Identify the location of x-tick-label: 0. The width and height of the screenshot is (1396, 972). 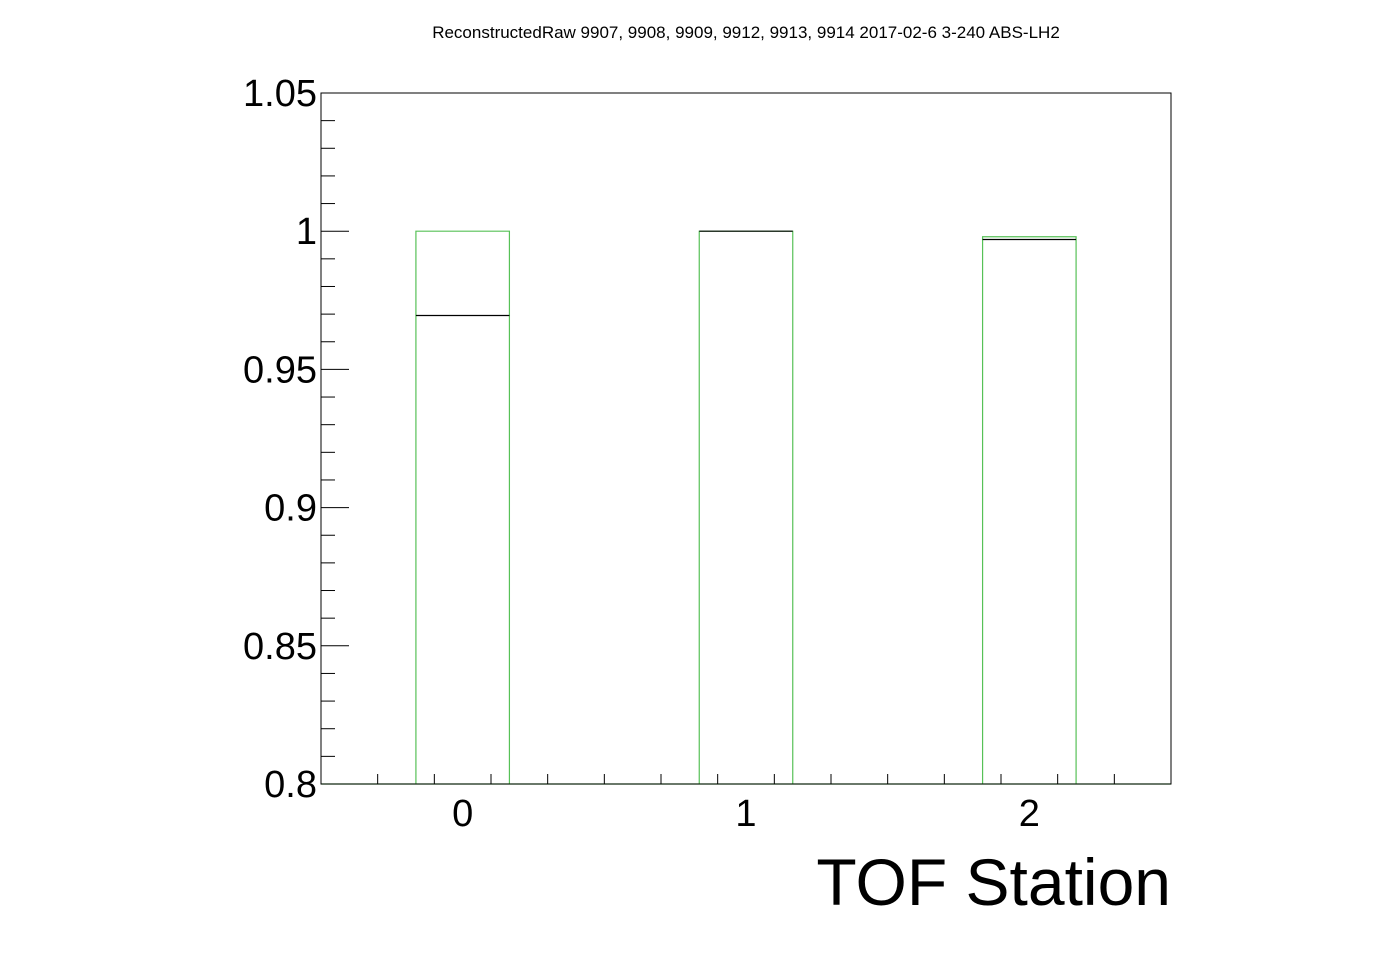
(462, 814).